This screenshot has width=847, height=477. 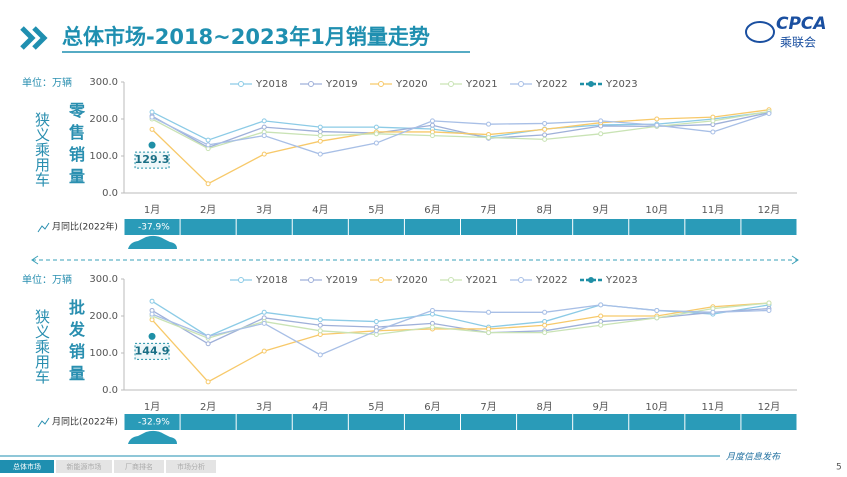 I want to click on footer-tab-label: 厂商排名, so click(x=139, y=466).